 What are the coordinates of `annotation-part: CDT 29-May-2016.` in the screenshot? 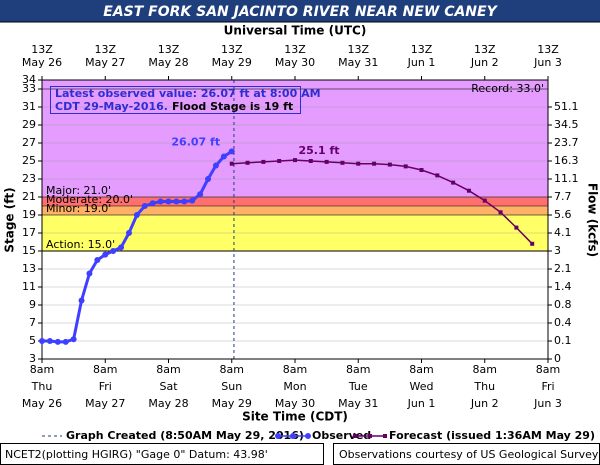 It's located at (111, 106).